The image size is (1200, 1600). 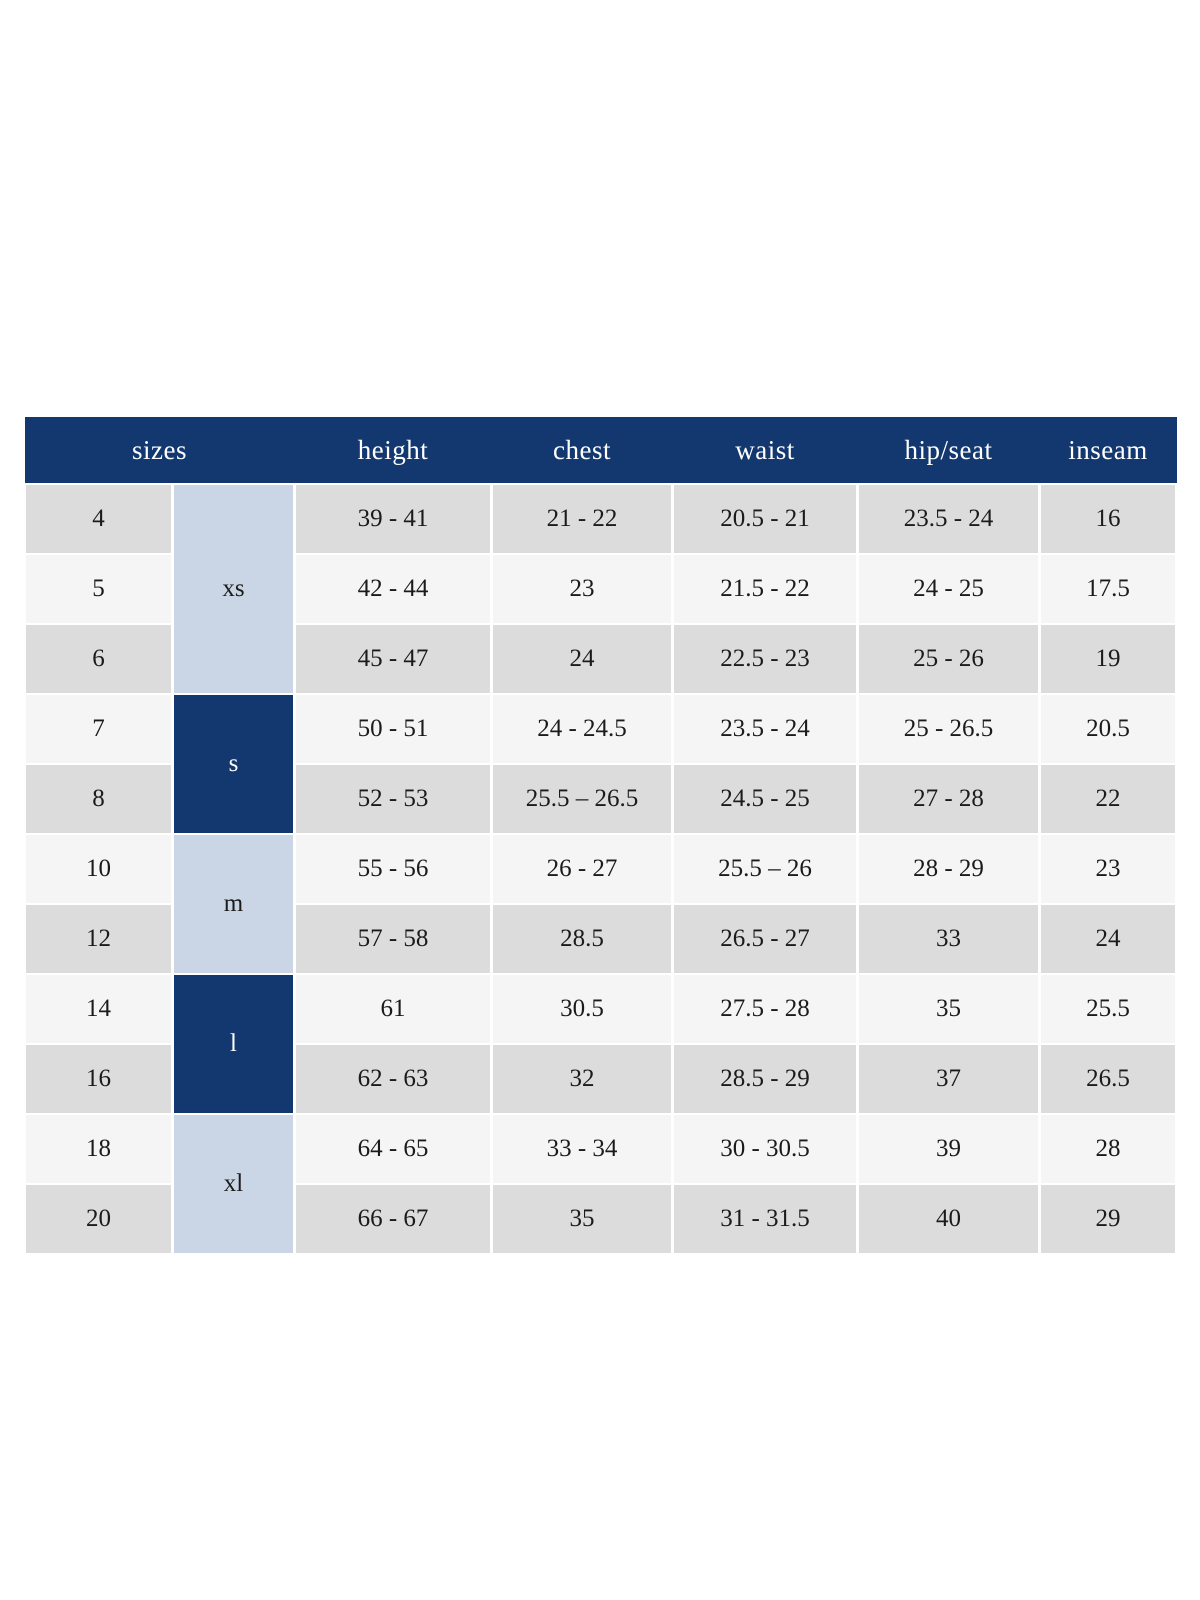 What do you see at coordinates (582, 869) in the screenshot?
I see `cell-chest: 26 - 27` at bounding box center [582, 869].